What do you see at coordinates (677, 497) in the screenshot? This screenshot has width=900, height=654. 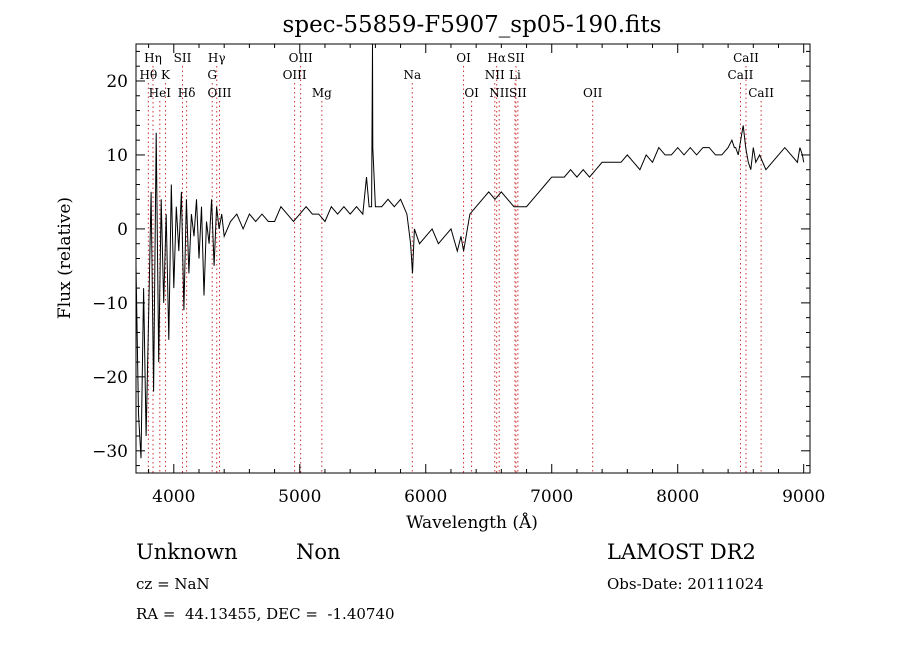 I see `x-tick-label-4: 8000` at bounding box center [677, 497].